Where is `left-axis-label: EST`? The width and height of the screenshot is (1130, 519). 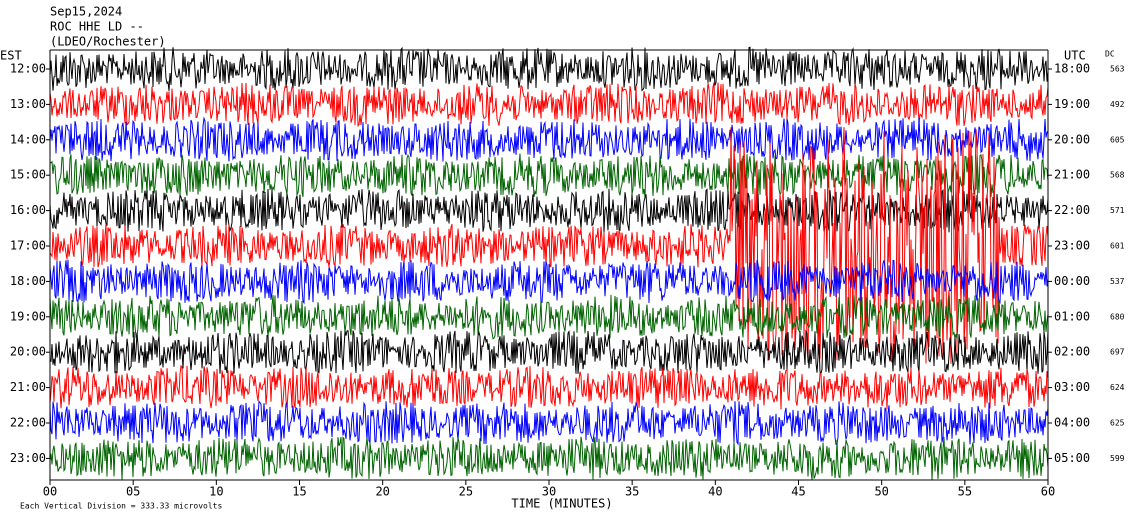
left-axis-label: EST is located at coordinates (11, 56).